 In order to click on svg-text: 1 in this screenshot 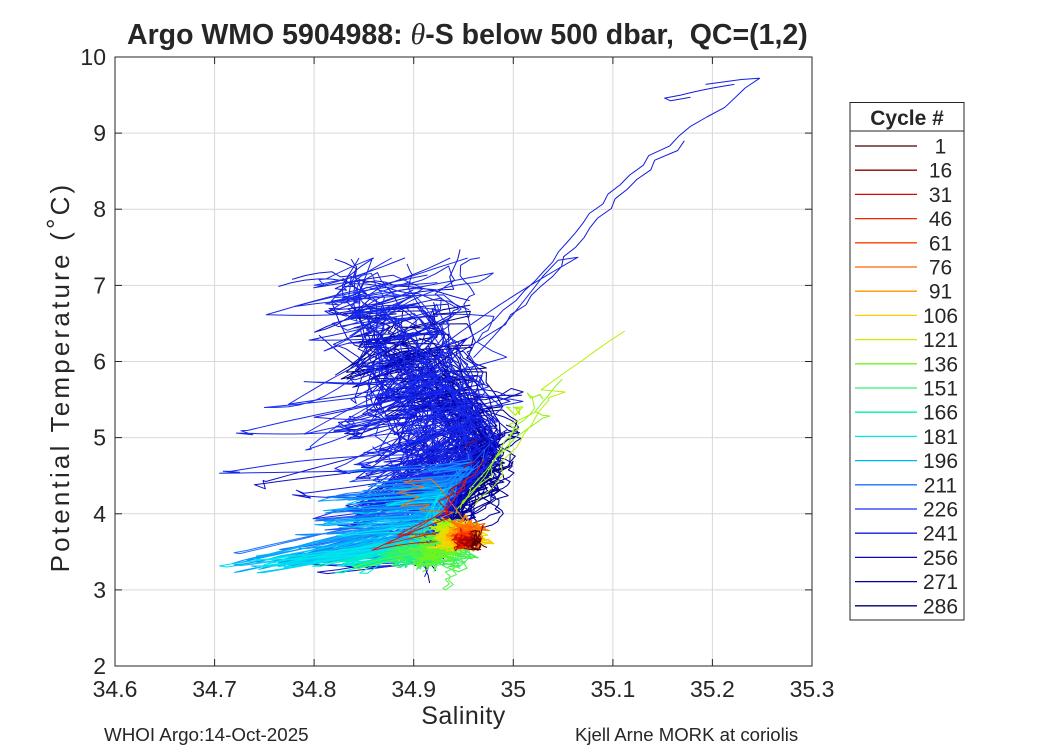, I will do `click(941, 147)`.